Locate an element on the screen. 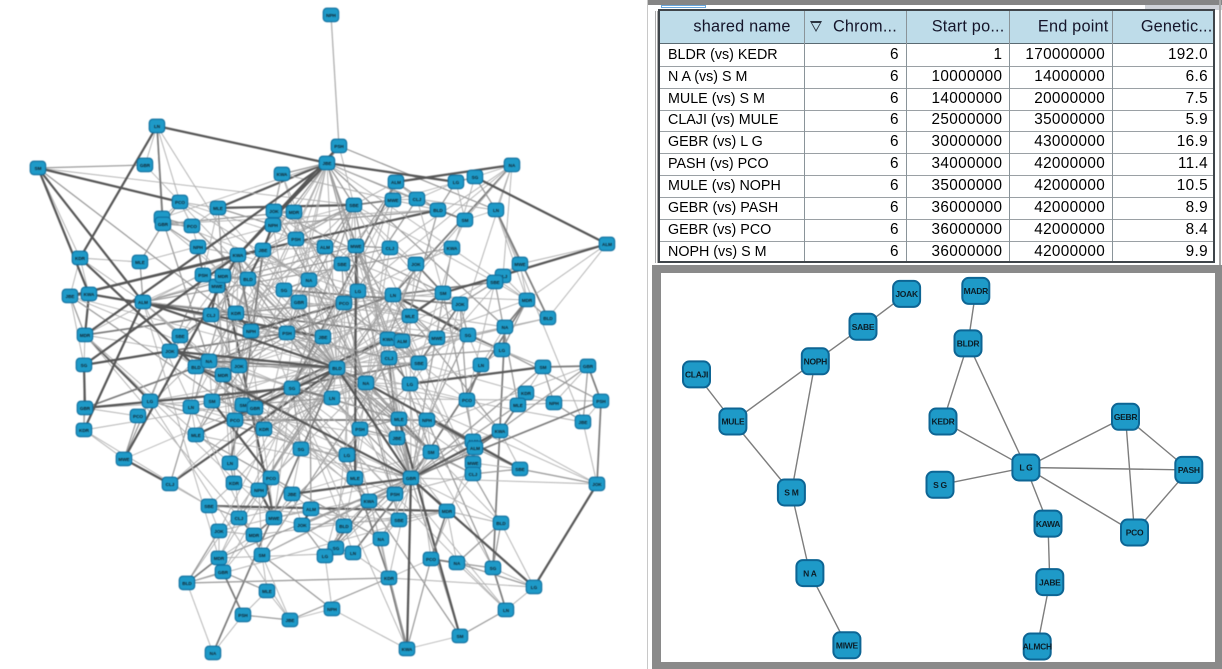 This screenshot has height=669, width=1222. svg-text: NOPH is located at coordinates (816, 362).